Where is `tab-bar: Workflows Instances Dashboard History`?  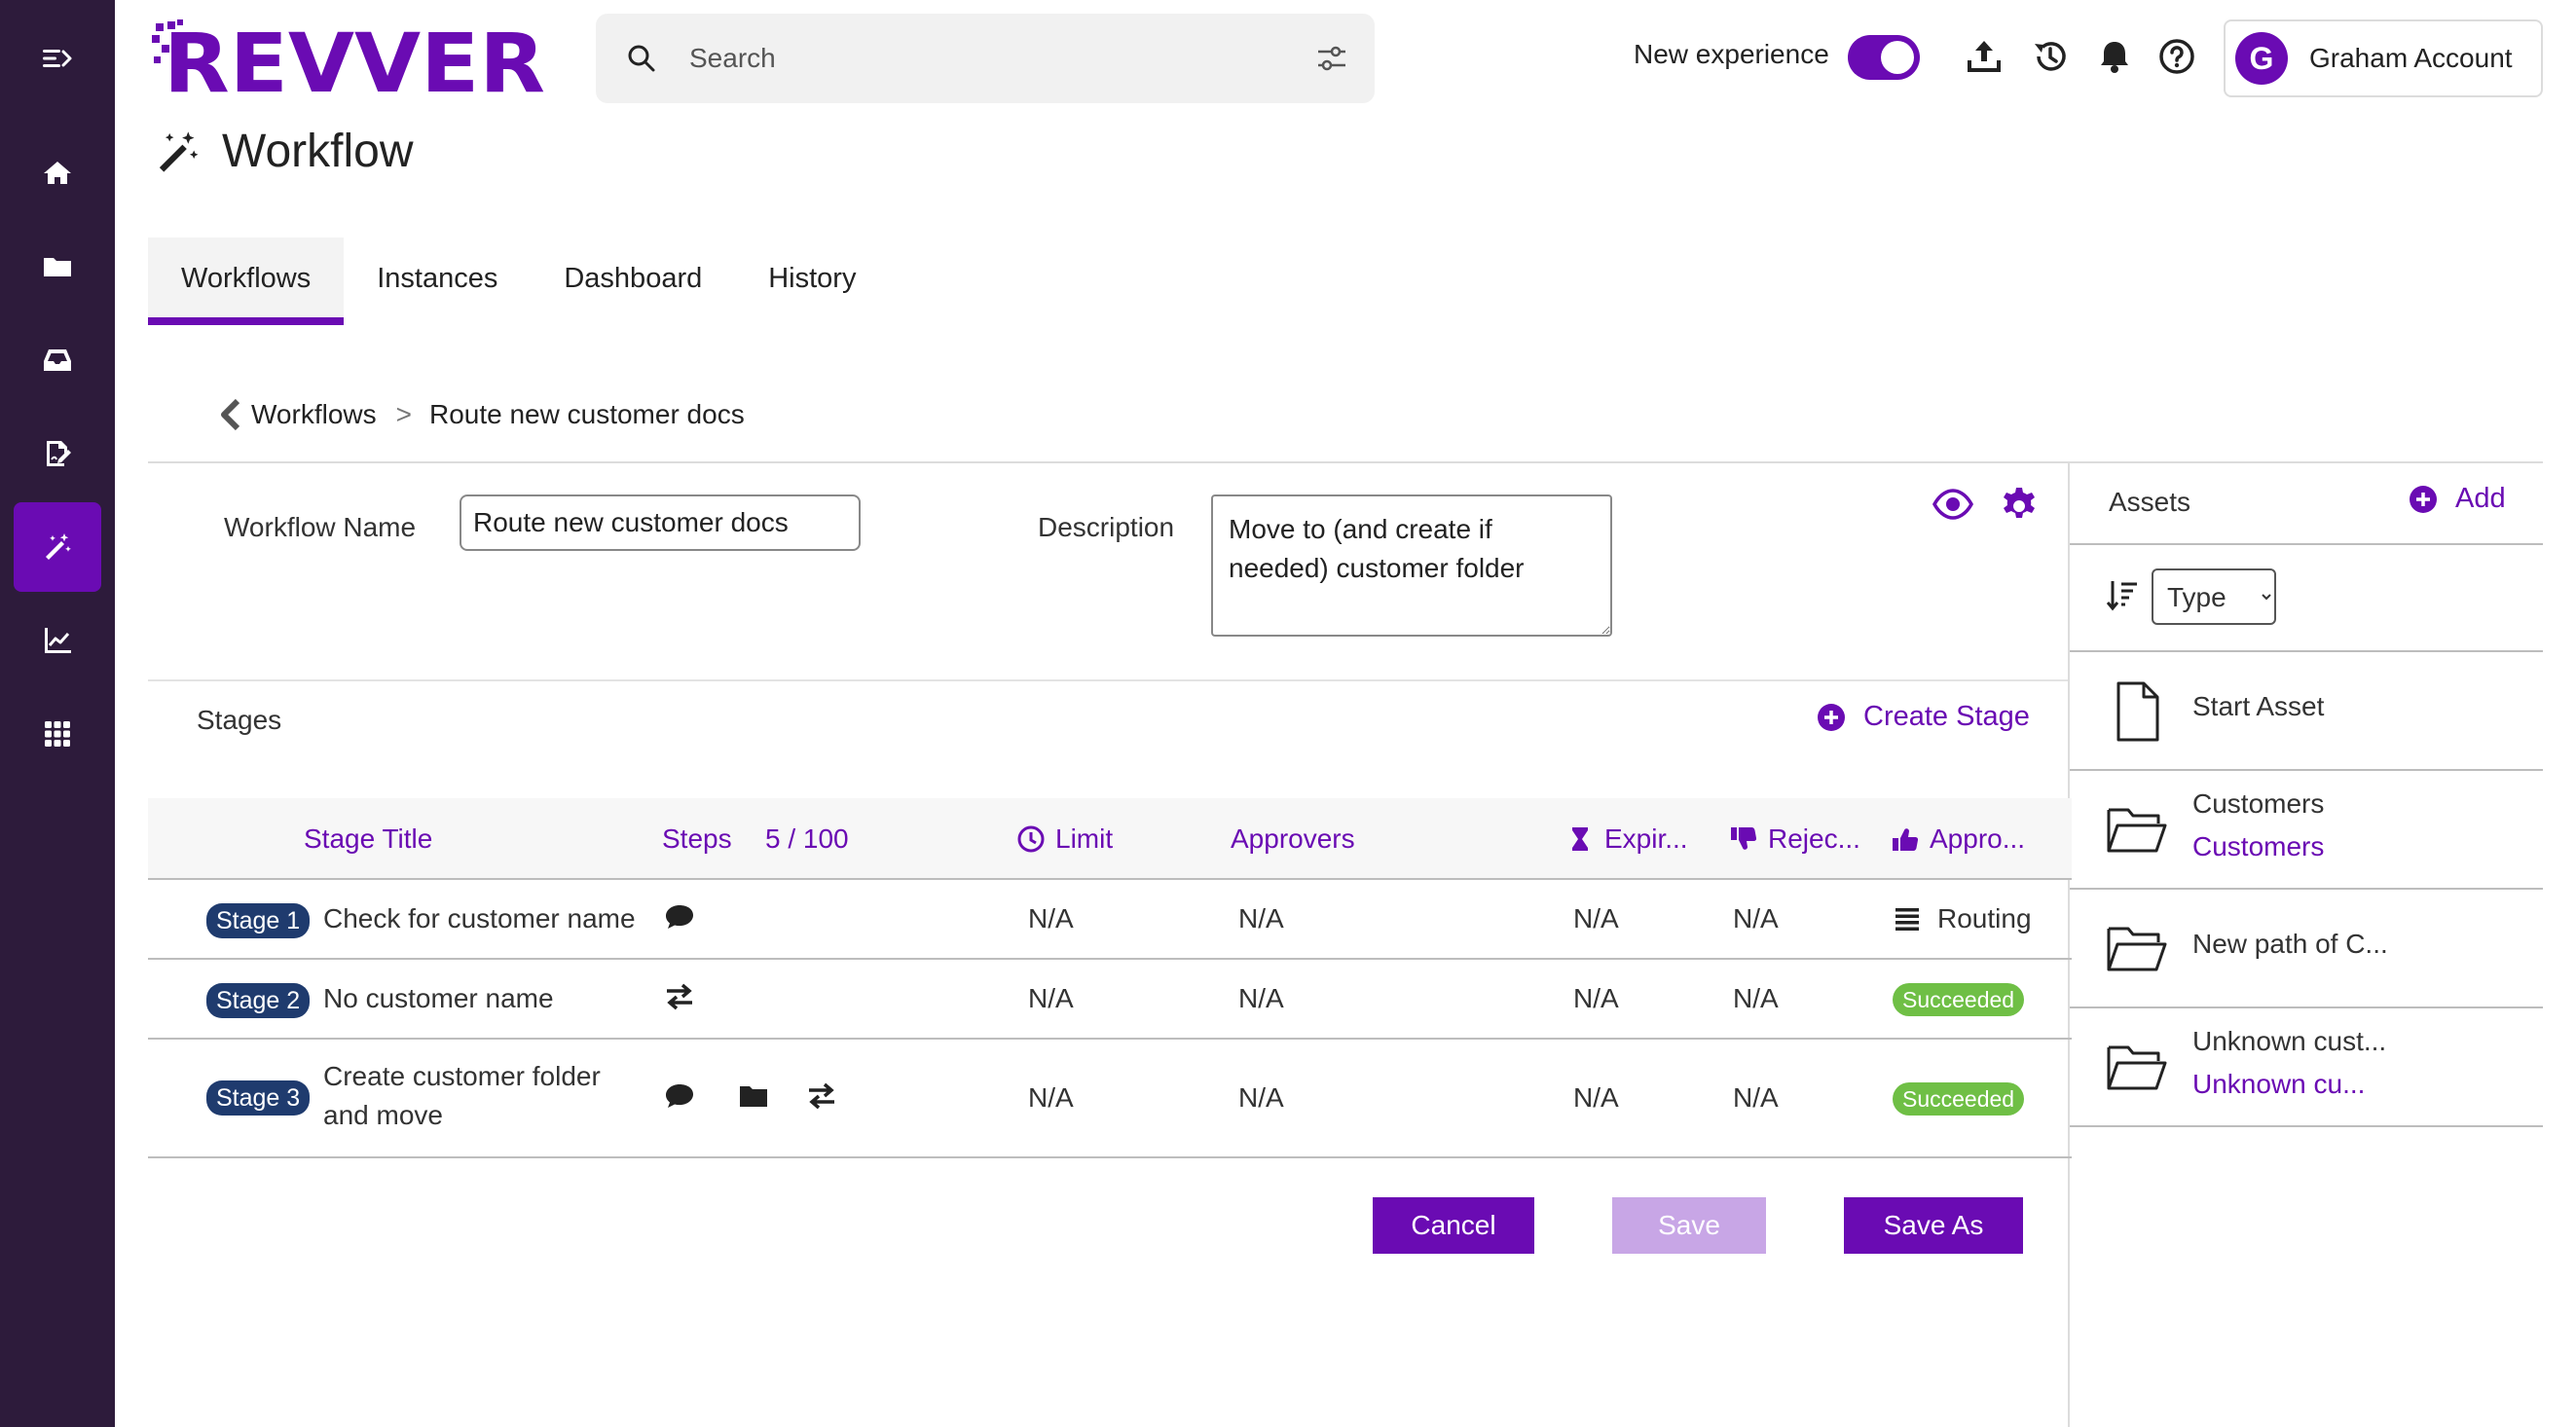 tab-bar: Workflows Instances Dashboard History is located at coordinates (518, 281).